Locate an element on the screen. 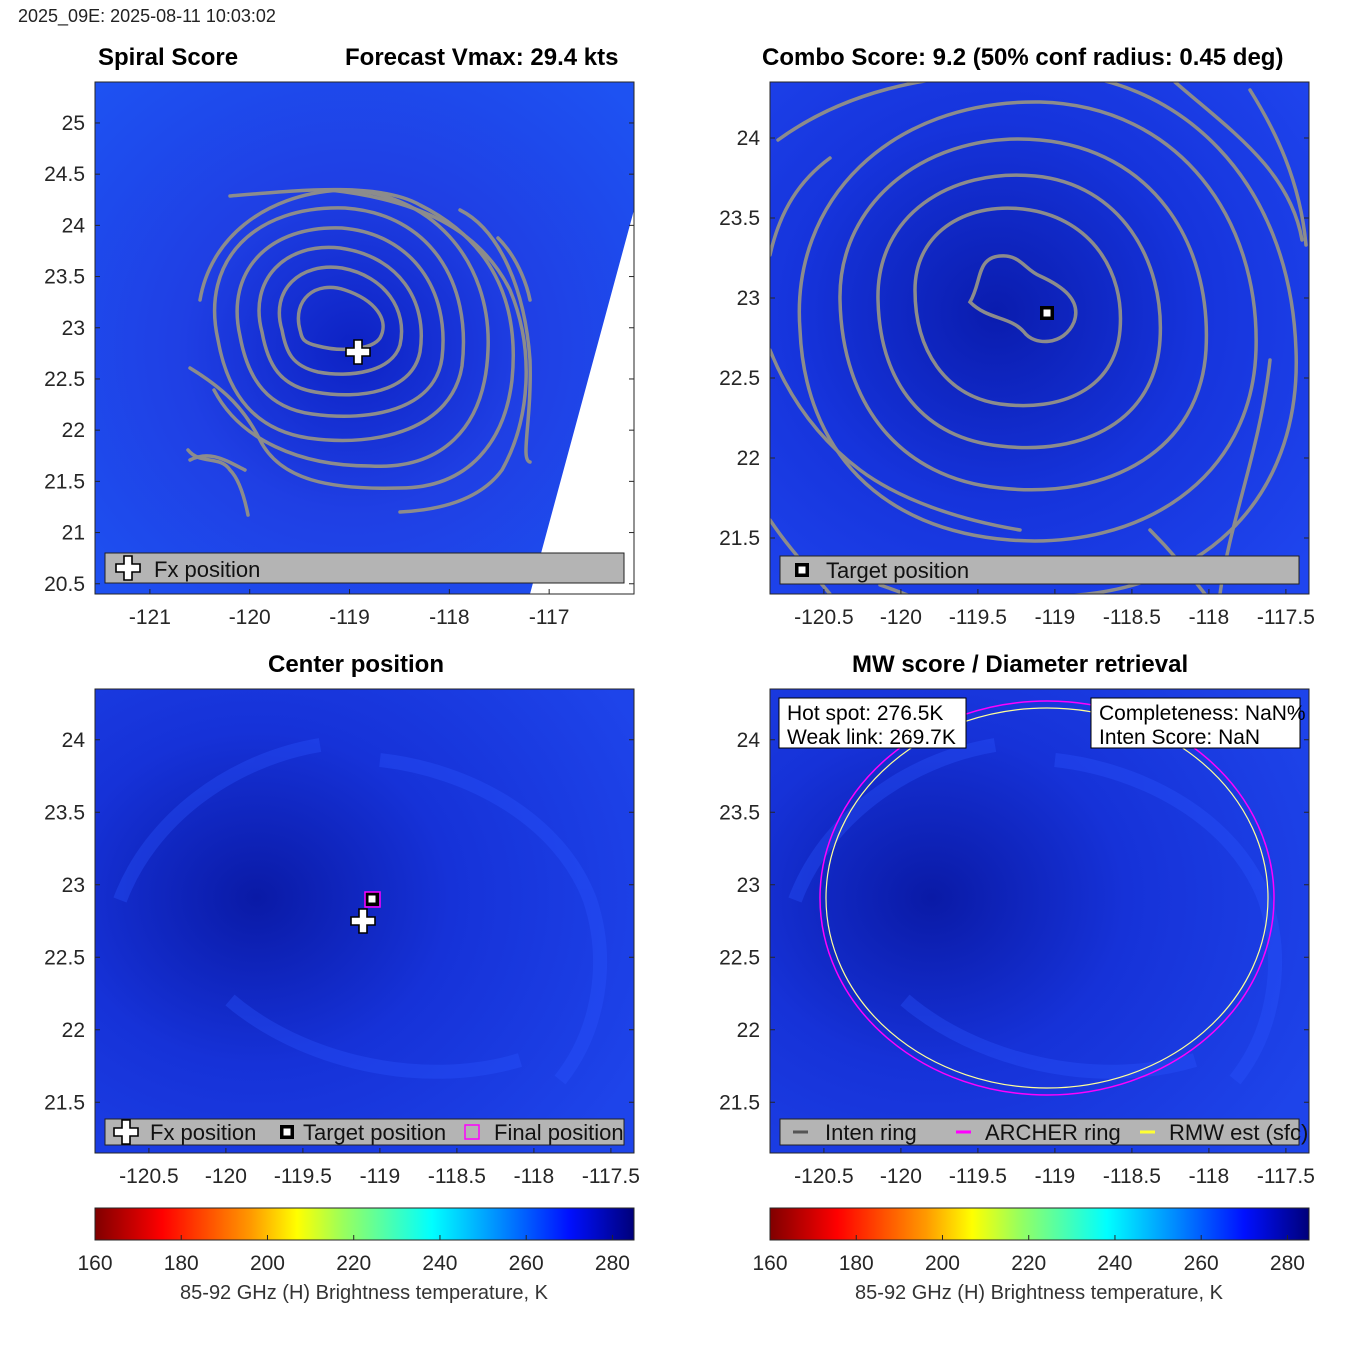 The image size is (1350, 1350). center-ytick-label: 24 is located at coordinates (74, 740).